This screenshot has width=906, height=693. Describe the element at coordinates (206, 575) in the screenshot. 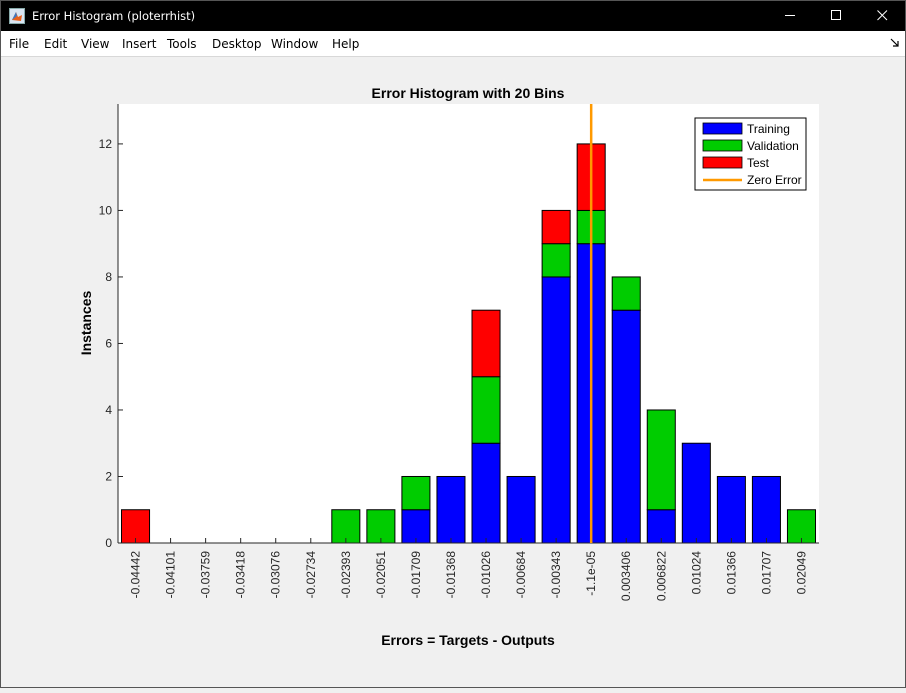

I see `x-tick-label-2: -0.03759` at that location.